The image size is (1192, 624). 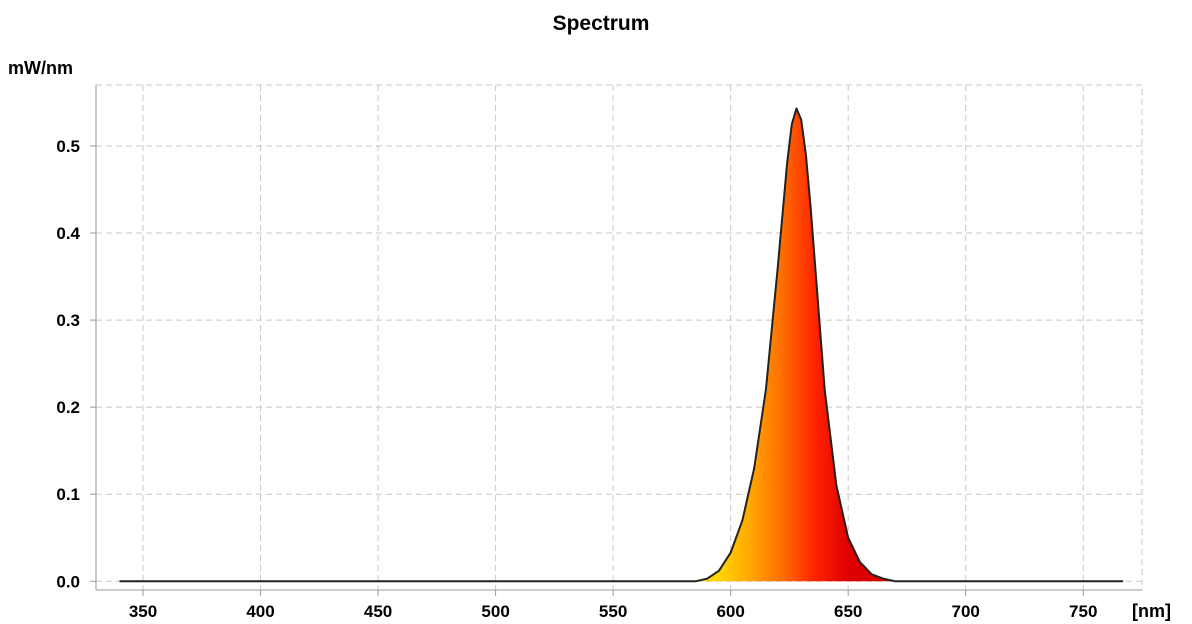 I want to click on y-tick-label: 0.4, so click(x=68, y=233).